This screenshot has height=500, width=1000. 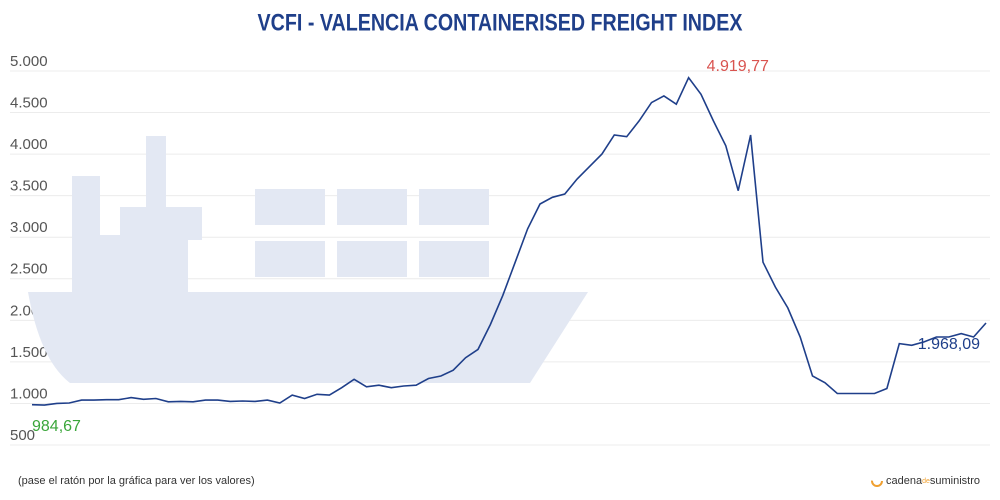 What do you see at coordinates (738, 66) in the screenshot?
I see `value-label: 4.919,77` at bounding box center [738, 66].